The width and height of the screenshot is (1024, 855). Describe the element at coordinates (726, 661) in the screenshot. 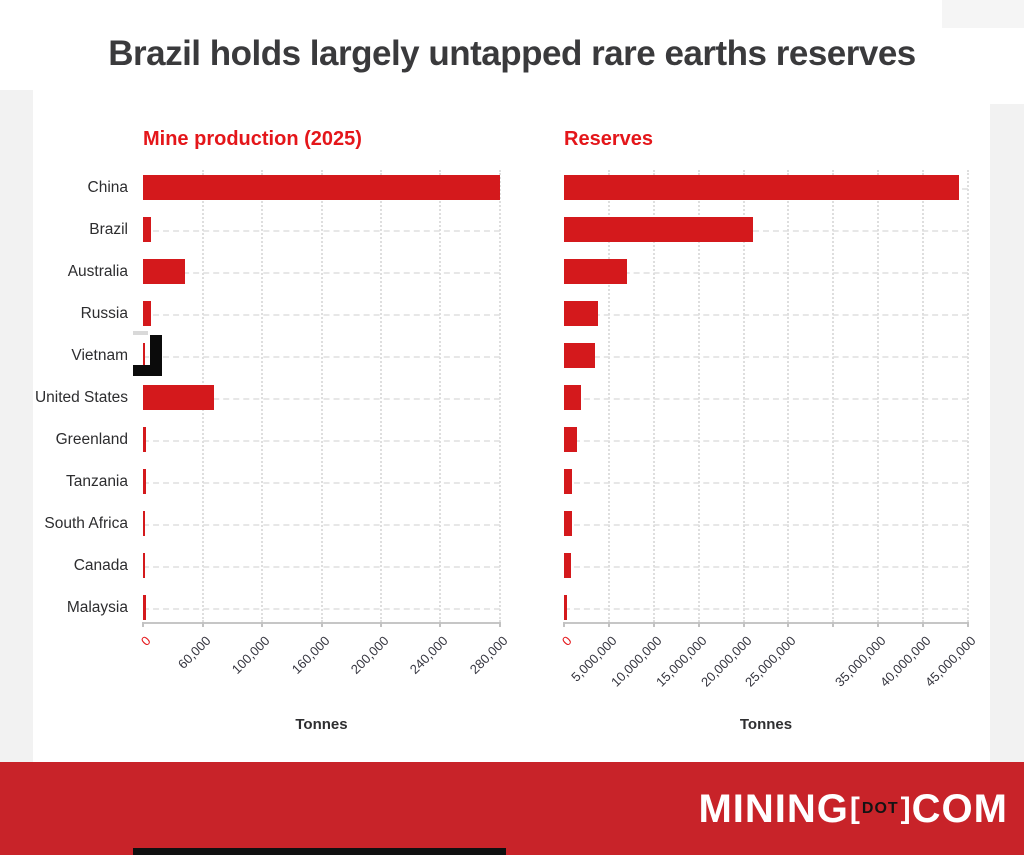

I see `tick-label: 20,000,000` at that location.